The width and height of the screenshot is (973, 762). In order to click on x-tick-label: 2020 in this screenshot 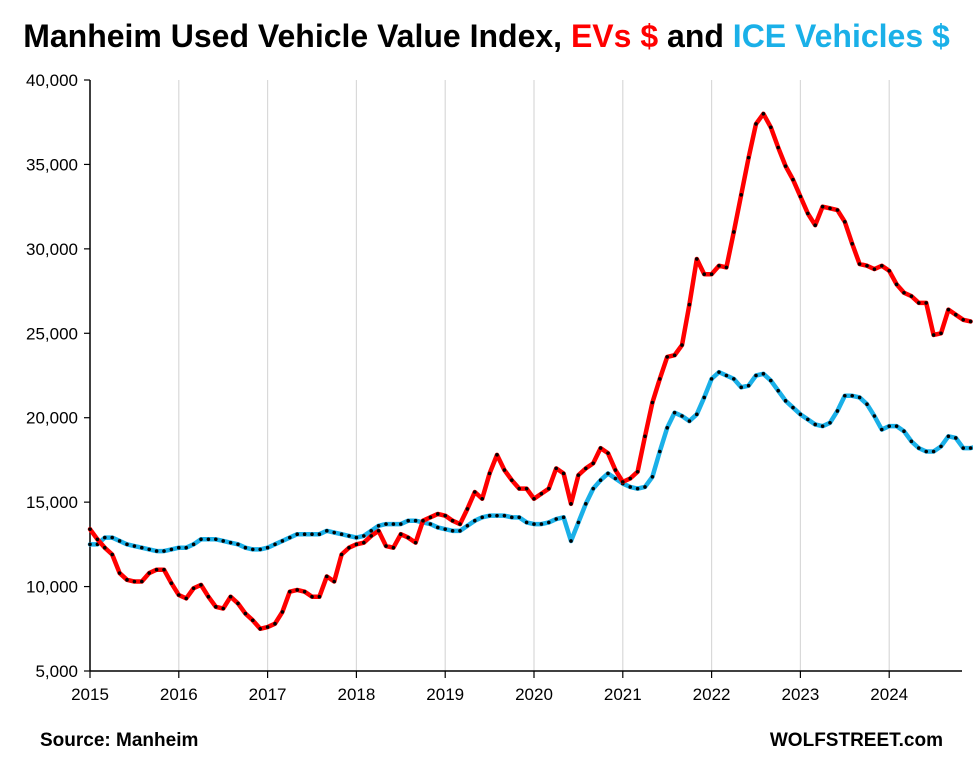, I will do `click(534, 694)`.